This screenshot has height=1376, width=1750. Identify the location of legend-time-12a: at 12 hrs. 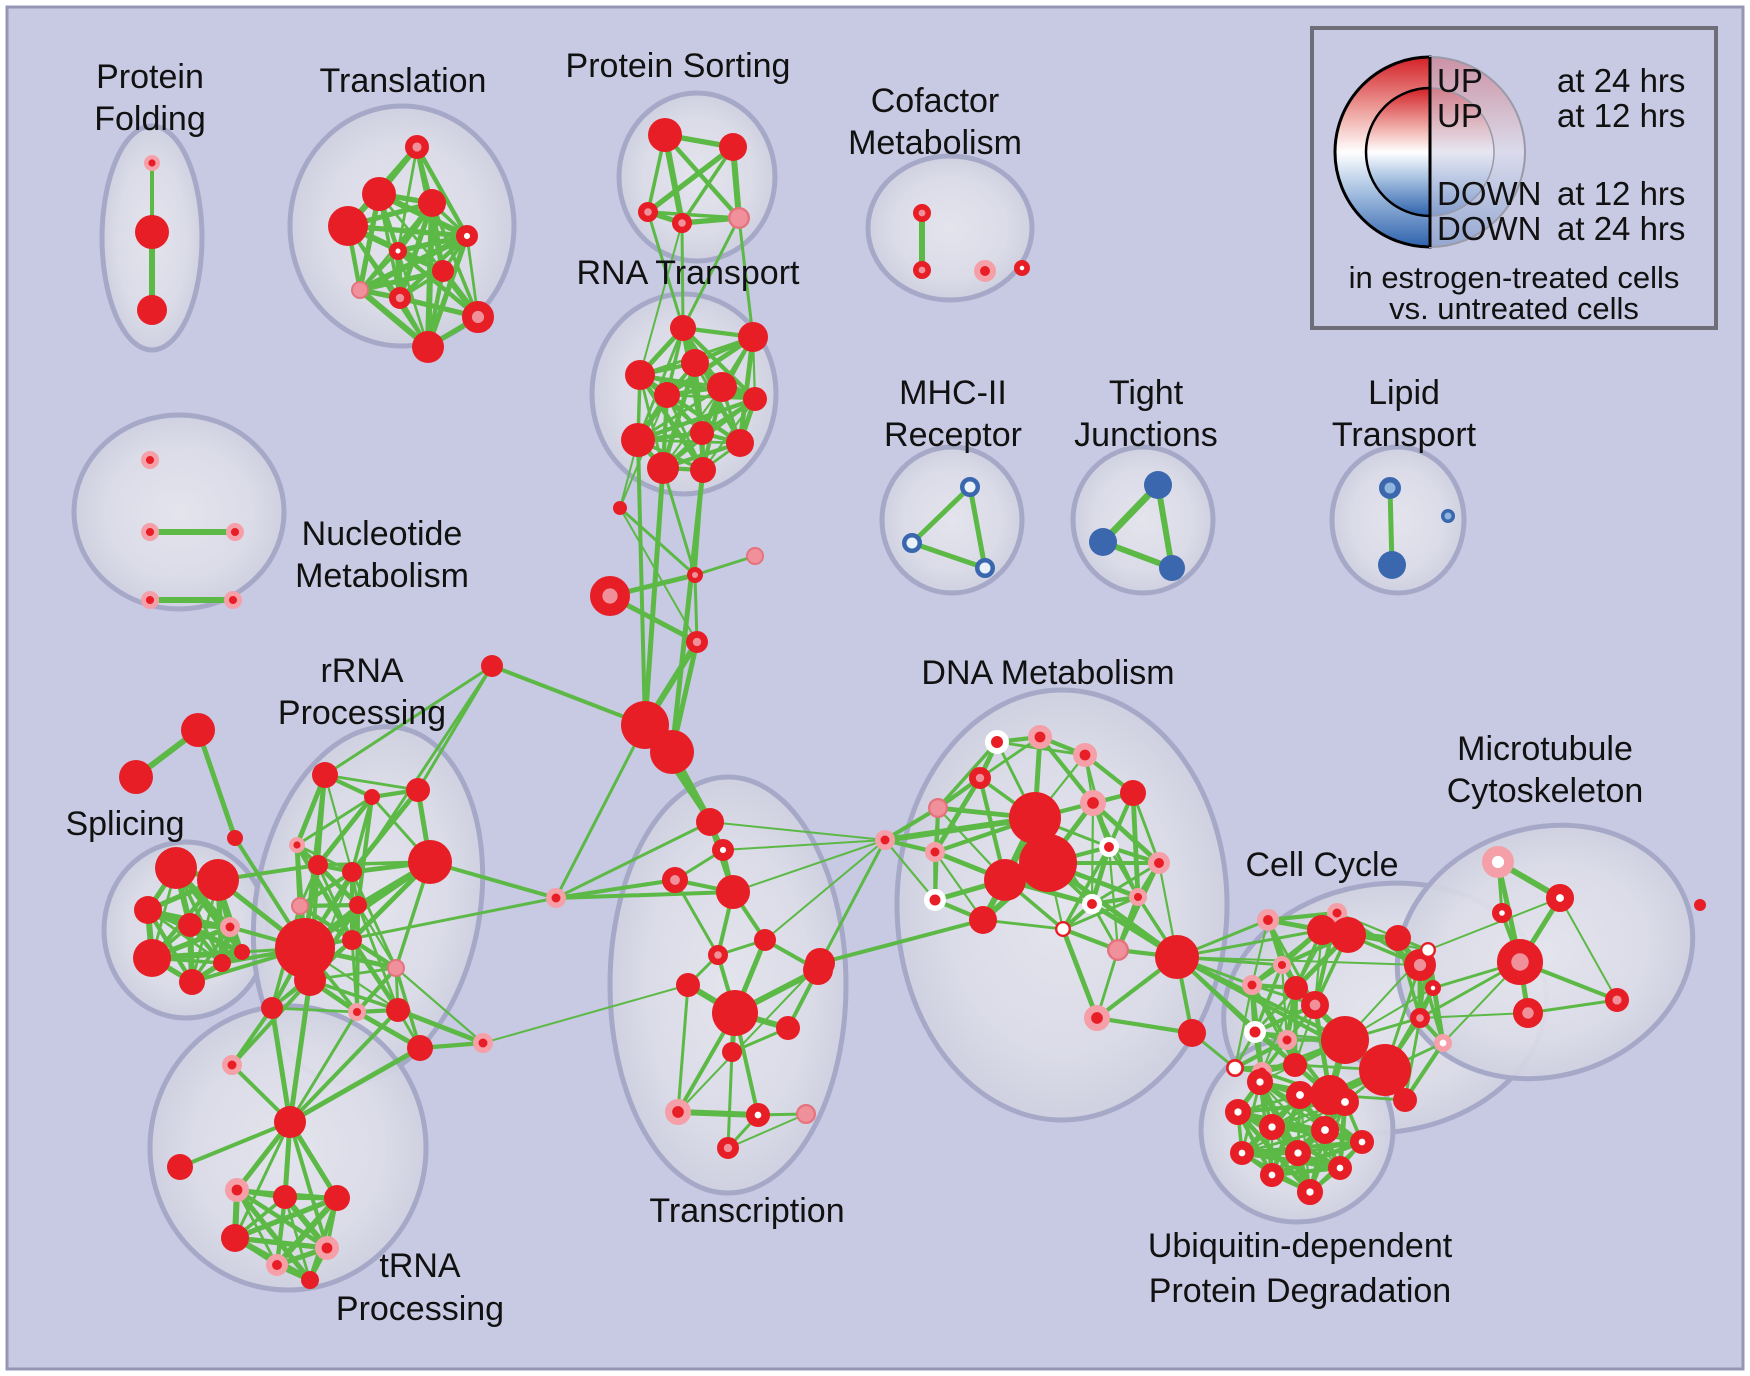
(1621, 115).